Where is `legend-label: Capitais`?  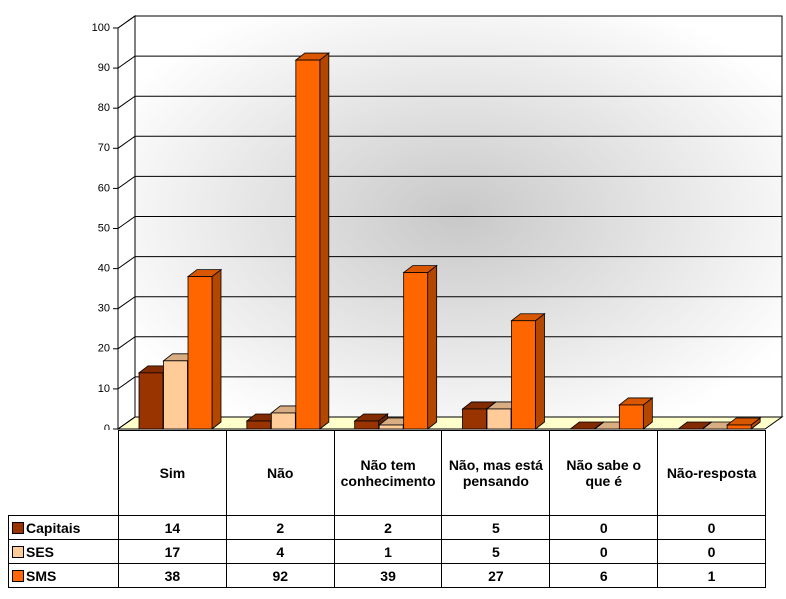
legend-label: Capitais is located at coordinates (53, 527).